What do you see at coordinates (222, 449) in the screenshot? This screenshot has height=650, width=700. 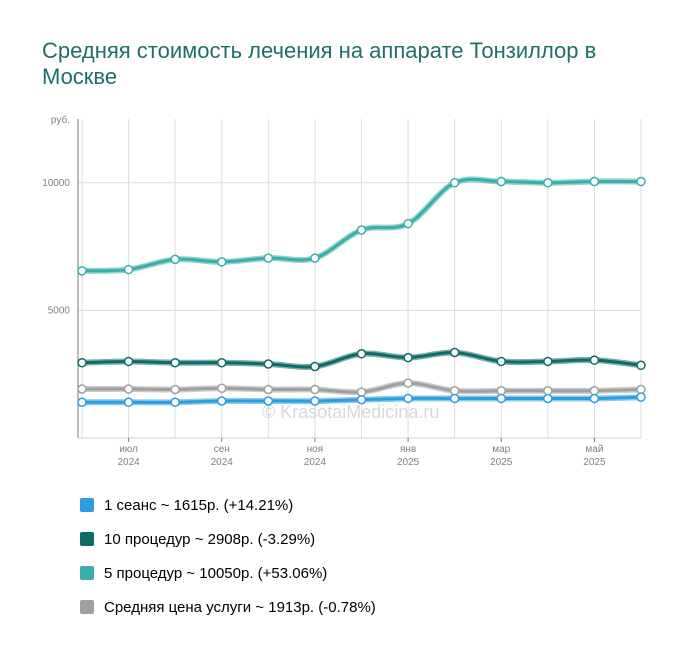 I see `x-tick-month: сен` at bounding box center [222, 449].